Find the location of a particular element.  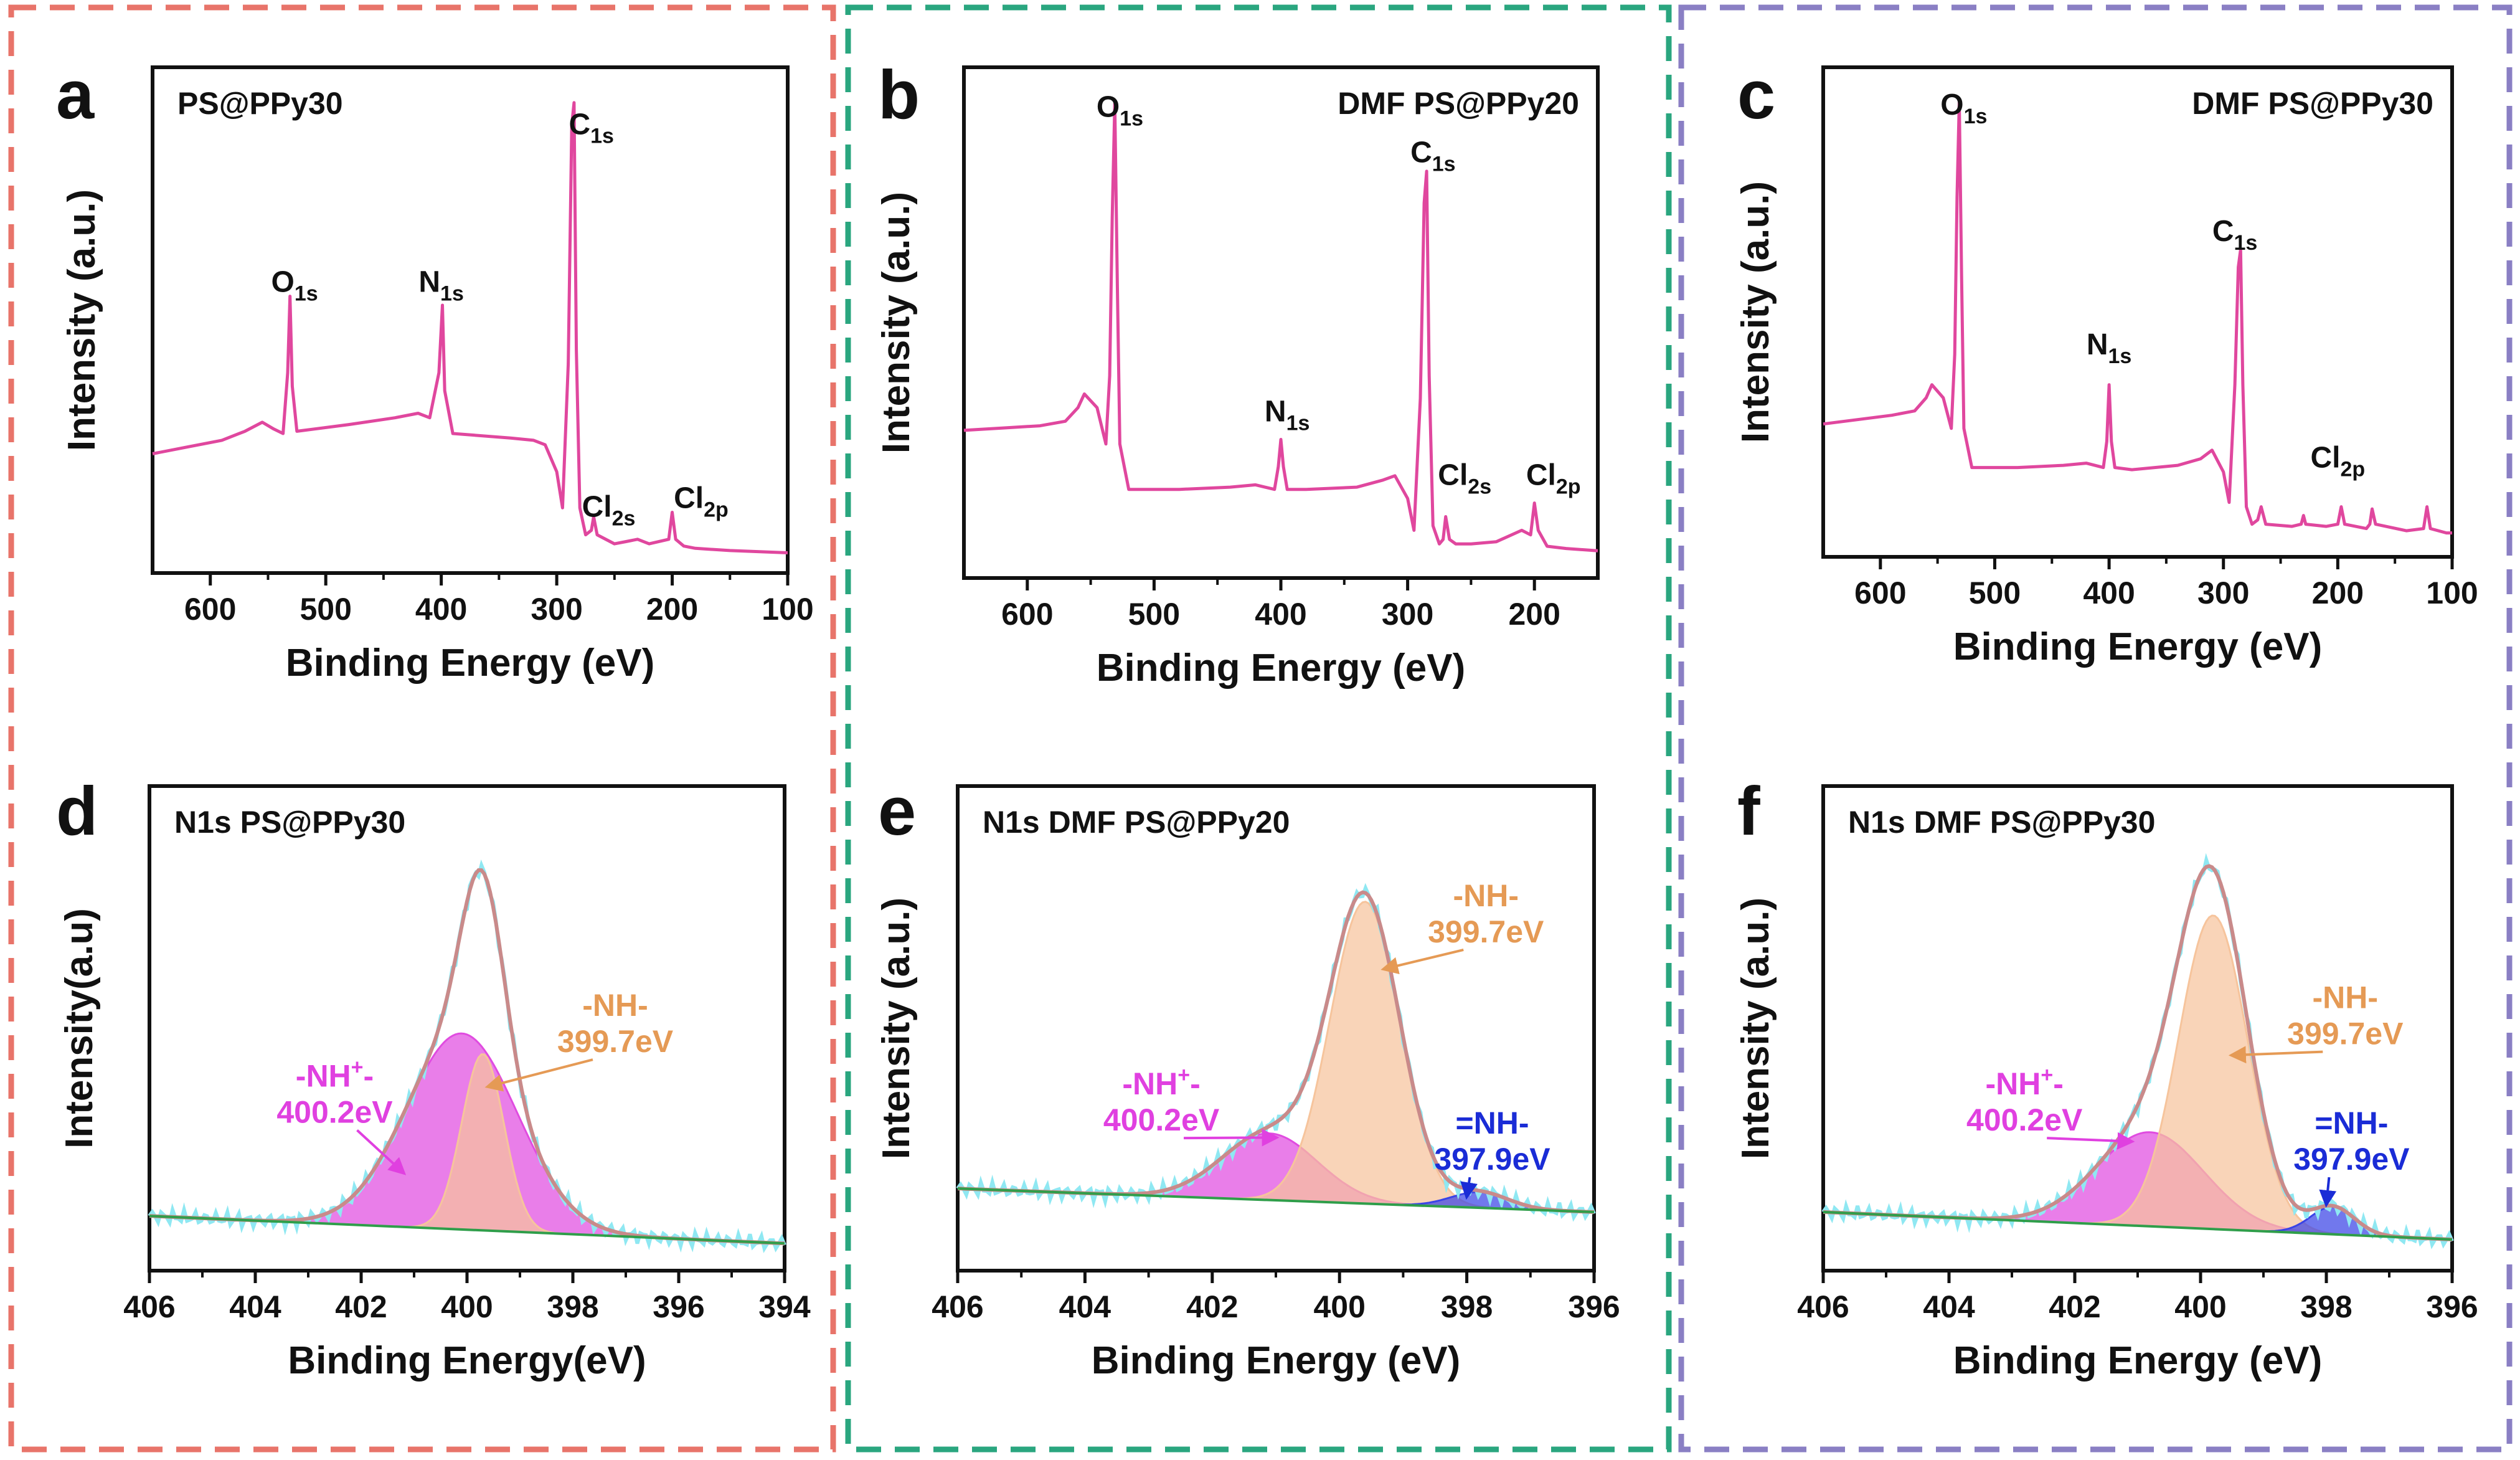

panel-letter: f is located at coordinates (1749, 811).